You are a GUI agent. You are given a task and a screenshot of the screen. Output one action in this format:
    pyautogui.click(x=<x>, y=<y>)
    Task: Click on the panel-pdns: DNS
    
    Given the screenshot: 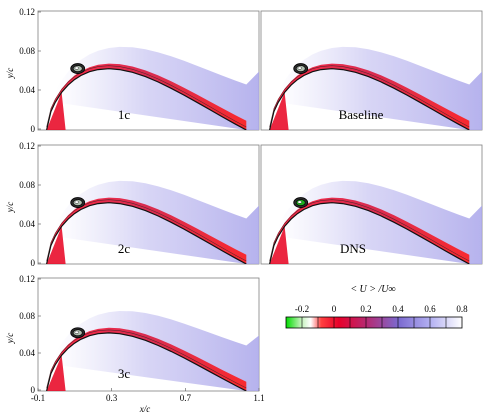 What is the action you would take?
    pyautogui.click(x=371, y=204)
    